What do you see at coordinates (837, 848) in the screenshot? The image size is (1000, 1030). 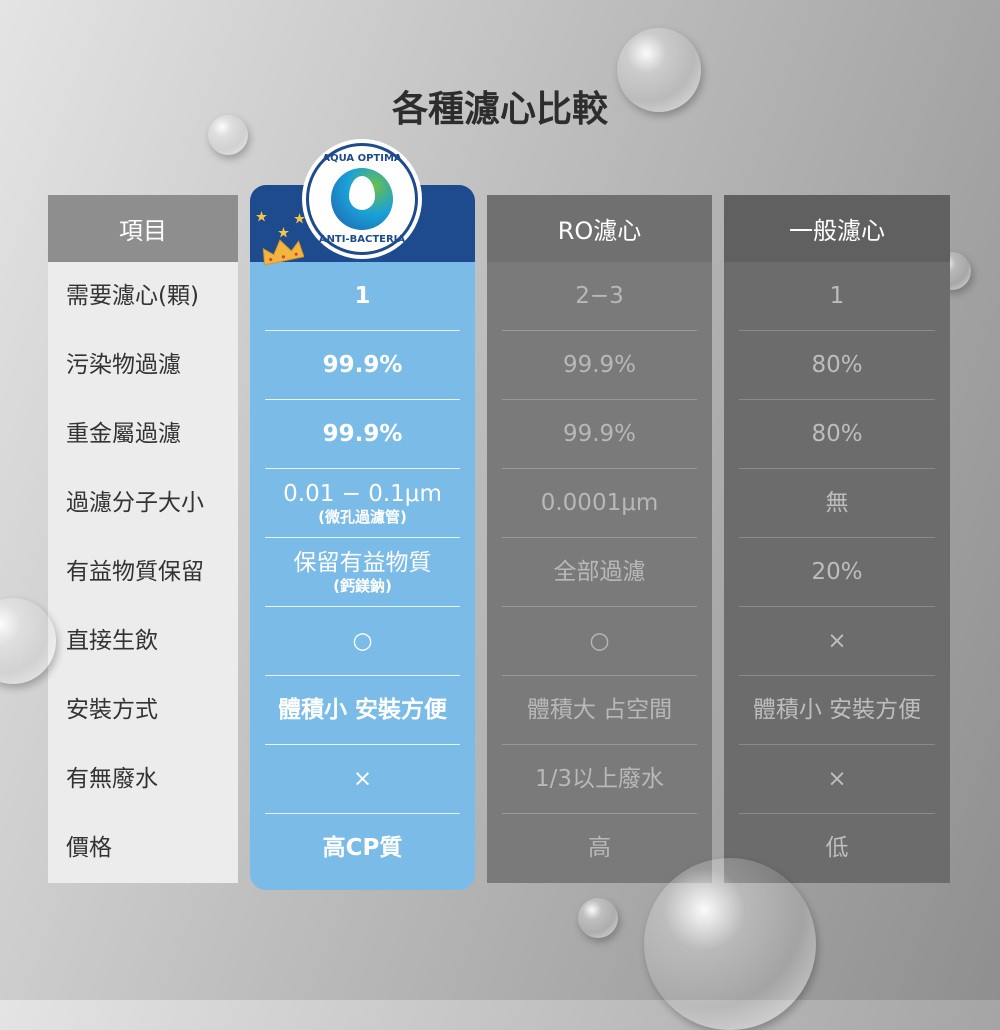 I see `cell: 低` at bounding box center [837, 848].